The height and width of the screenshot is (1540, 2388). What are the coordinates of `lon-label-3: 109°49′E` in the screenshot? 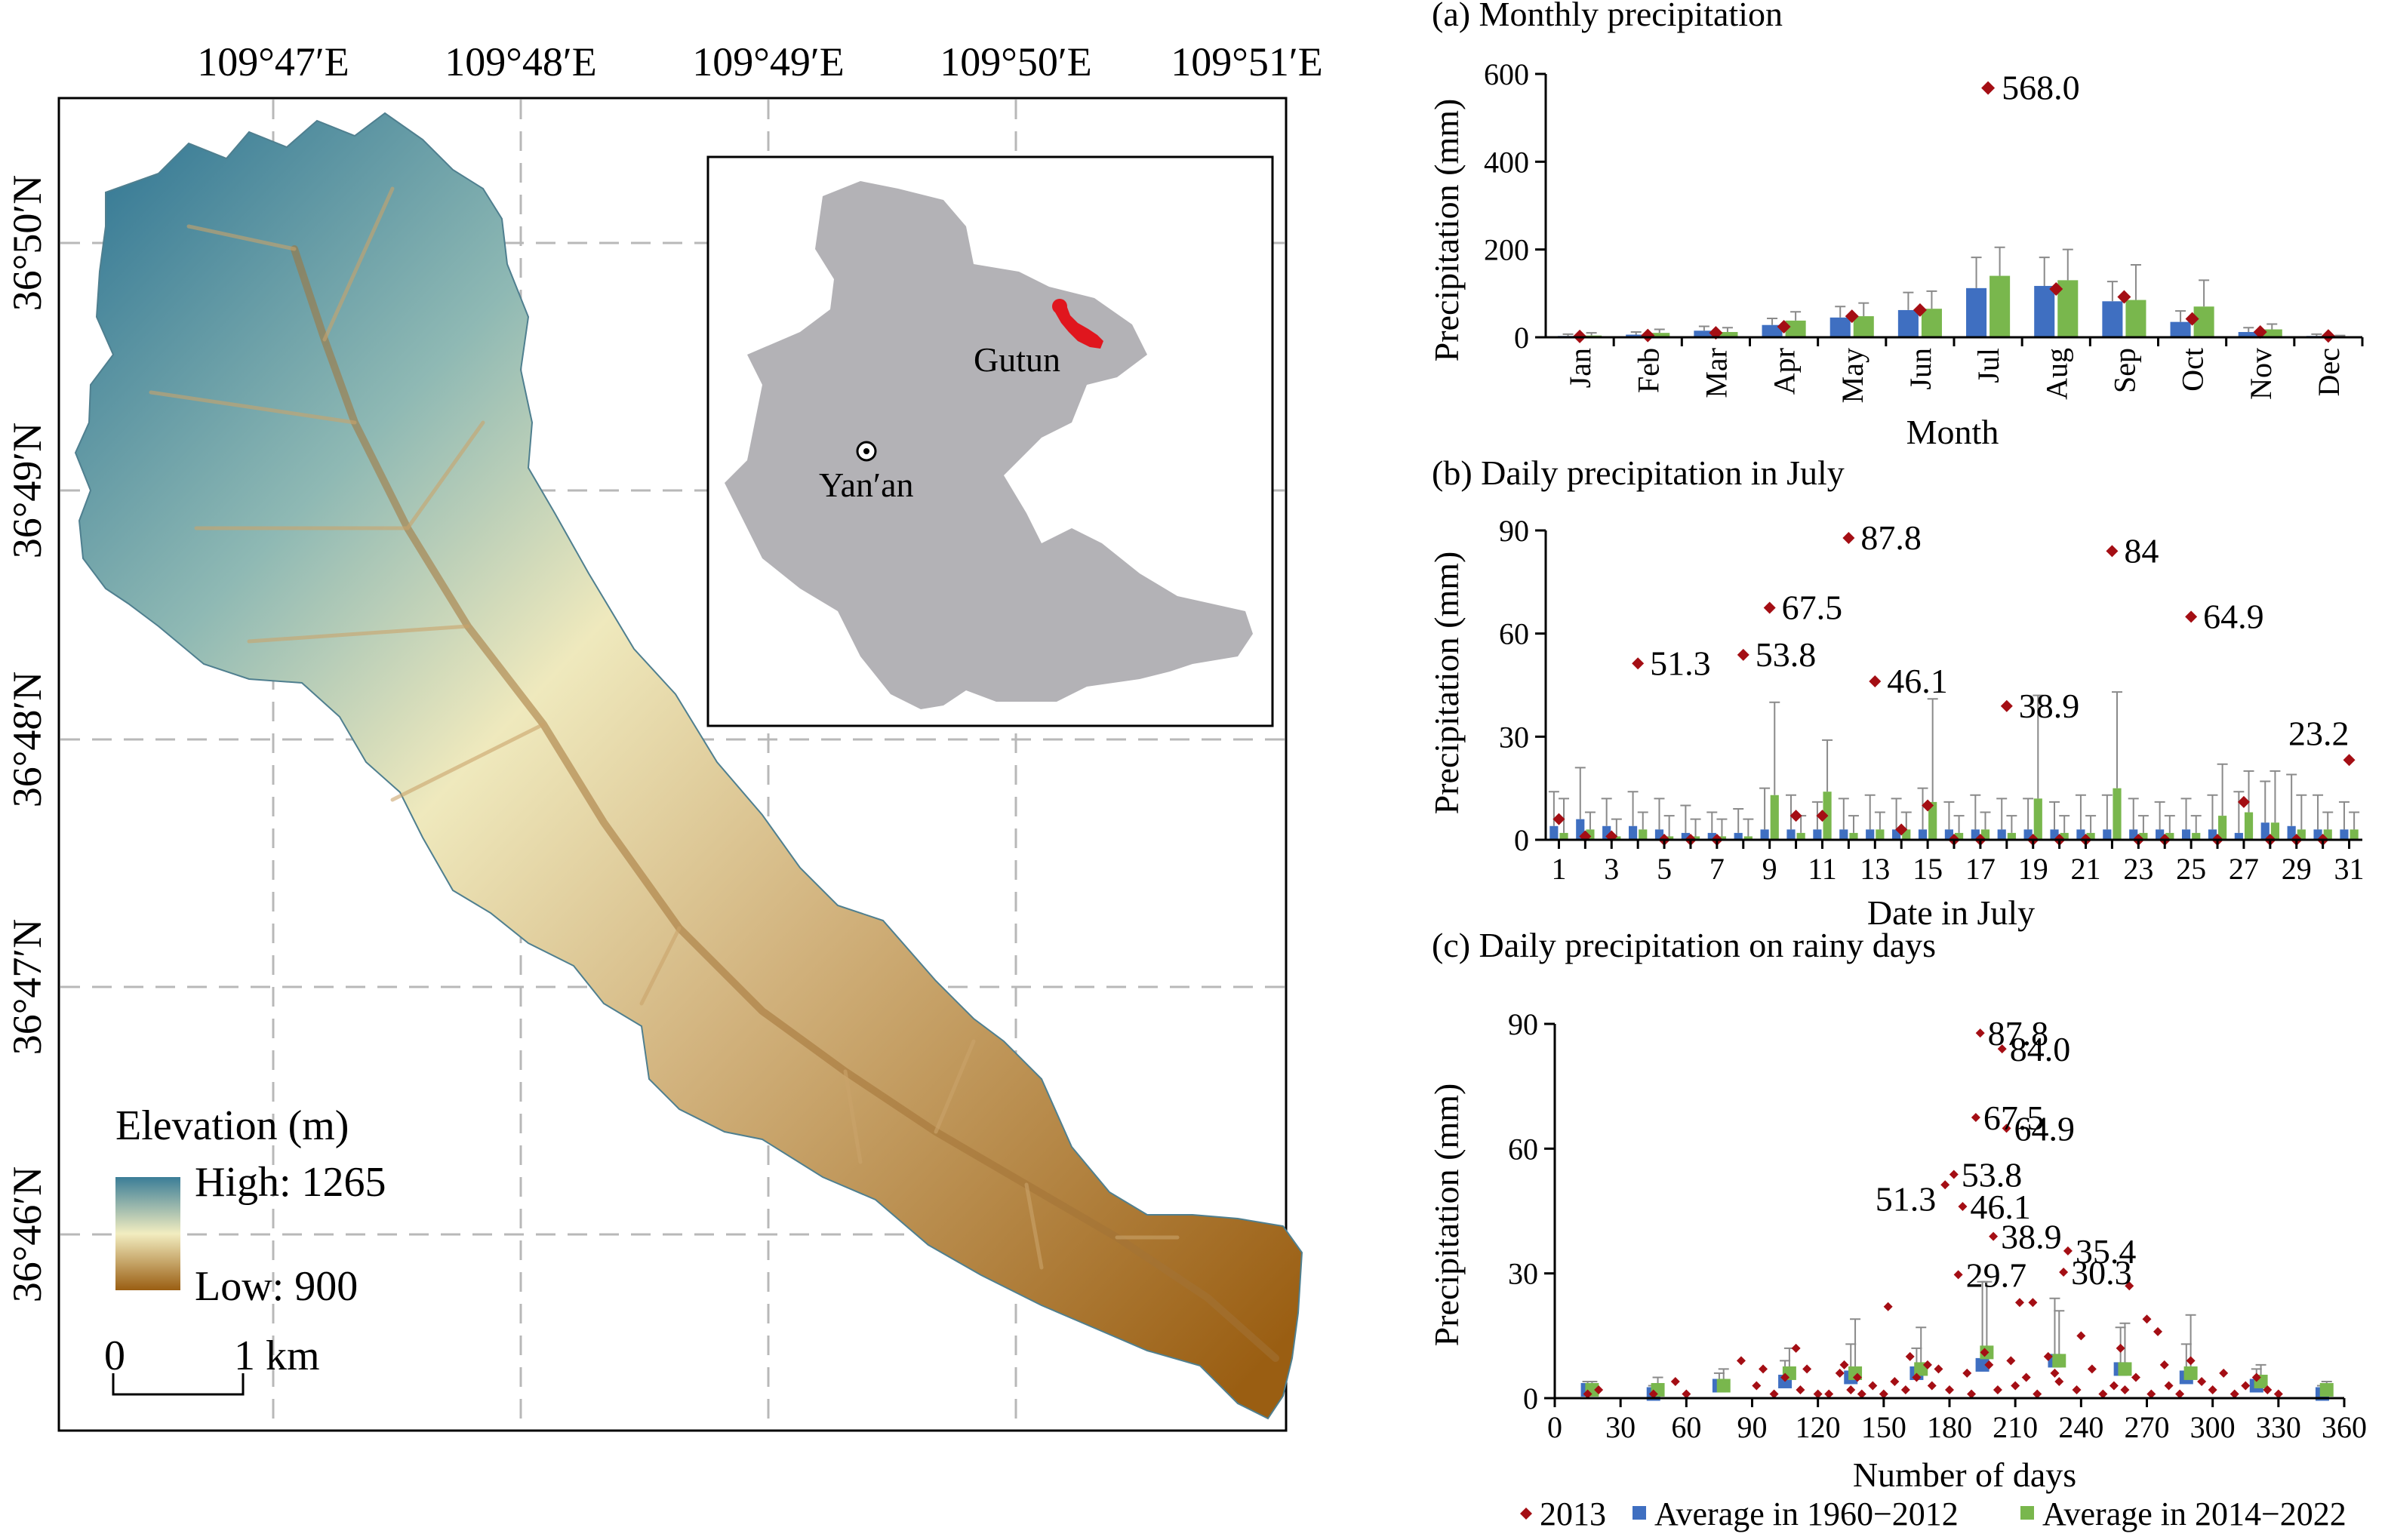 It's located at (768, 62).